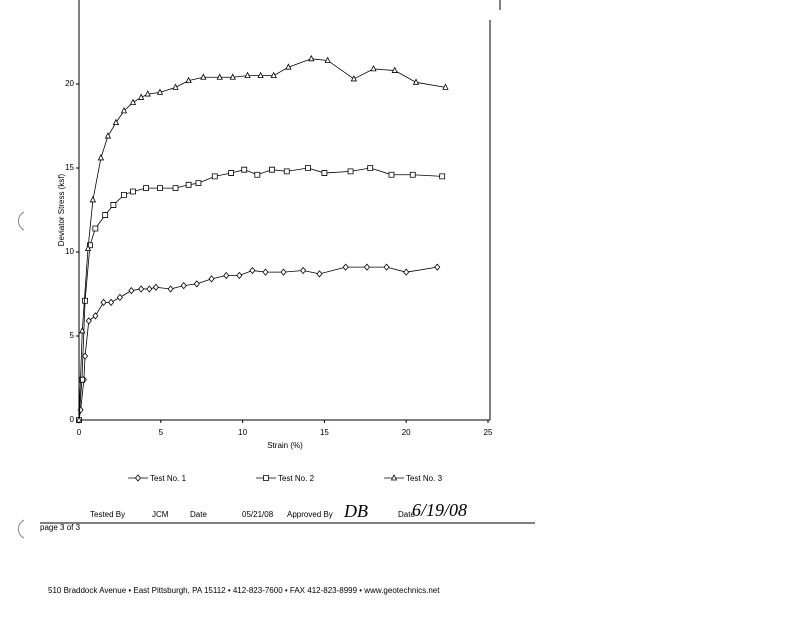 Image resolution: width=800 pixels, height=618 pixels. Describe the element at coordinates (424, 478) in the screenshot. I see `legend-label: Test No. 3` at that location.